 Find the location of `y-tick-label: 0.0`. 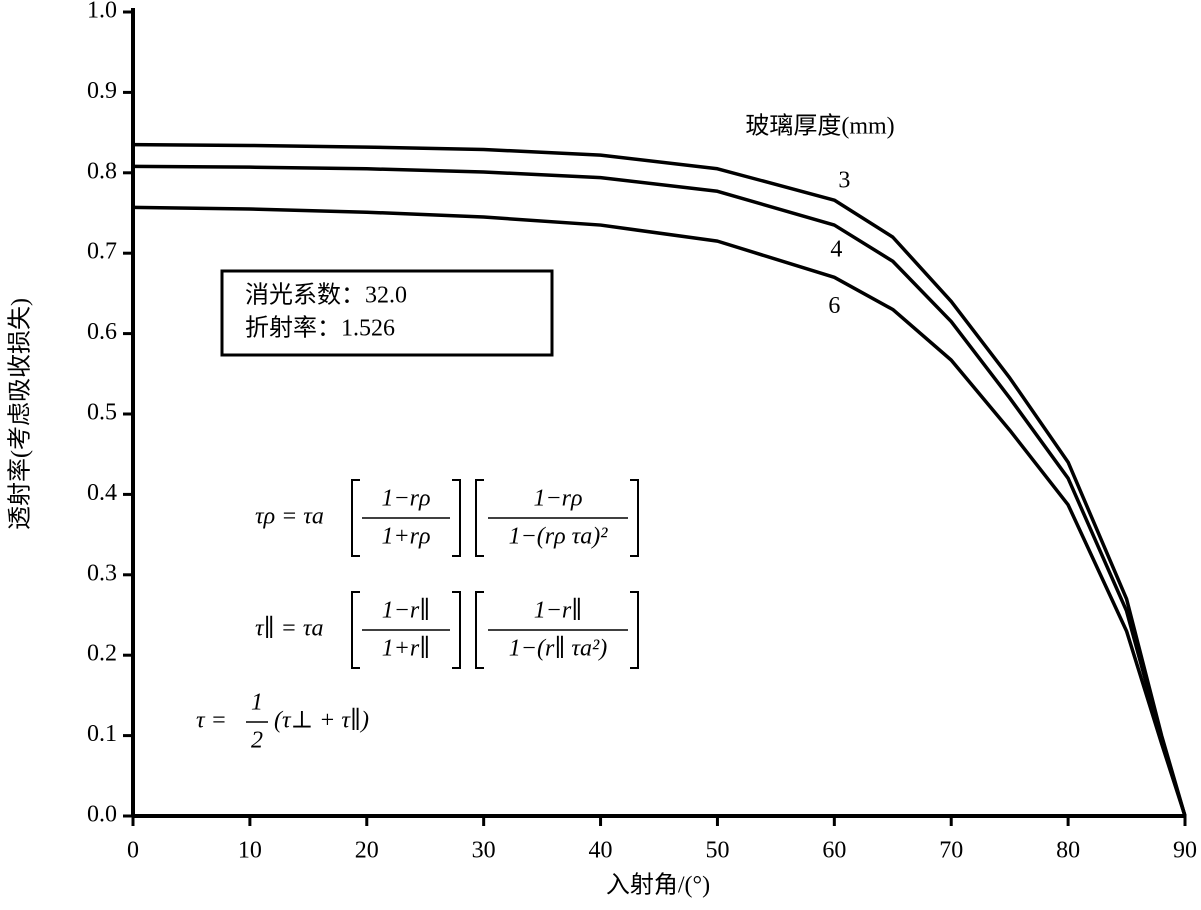

y-tick-label: 0.0 is located at coordinates (102, 815).